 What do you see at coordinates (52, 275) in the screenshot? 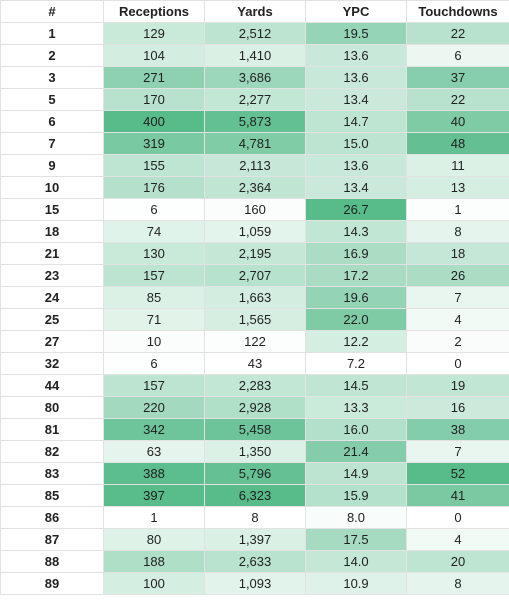
I see `cell-number: 23` at bounding box center [52, 275].